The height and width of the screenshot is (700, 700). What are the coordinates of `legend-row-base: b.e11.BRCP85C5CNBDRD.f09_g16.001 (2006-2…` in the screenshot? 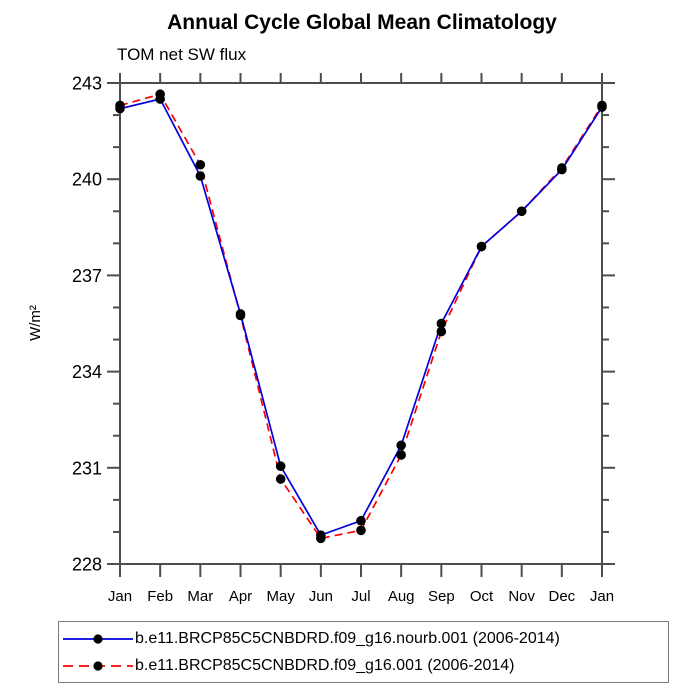 It's located at (365, 666).